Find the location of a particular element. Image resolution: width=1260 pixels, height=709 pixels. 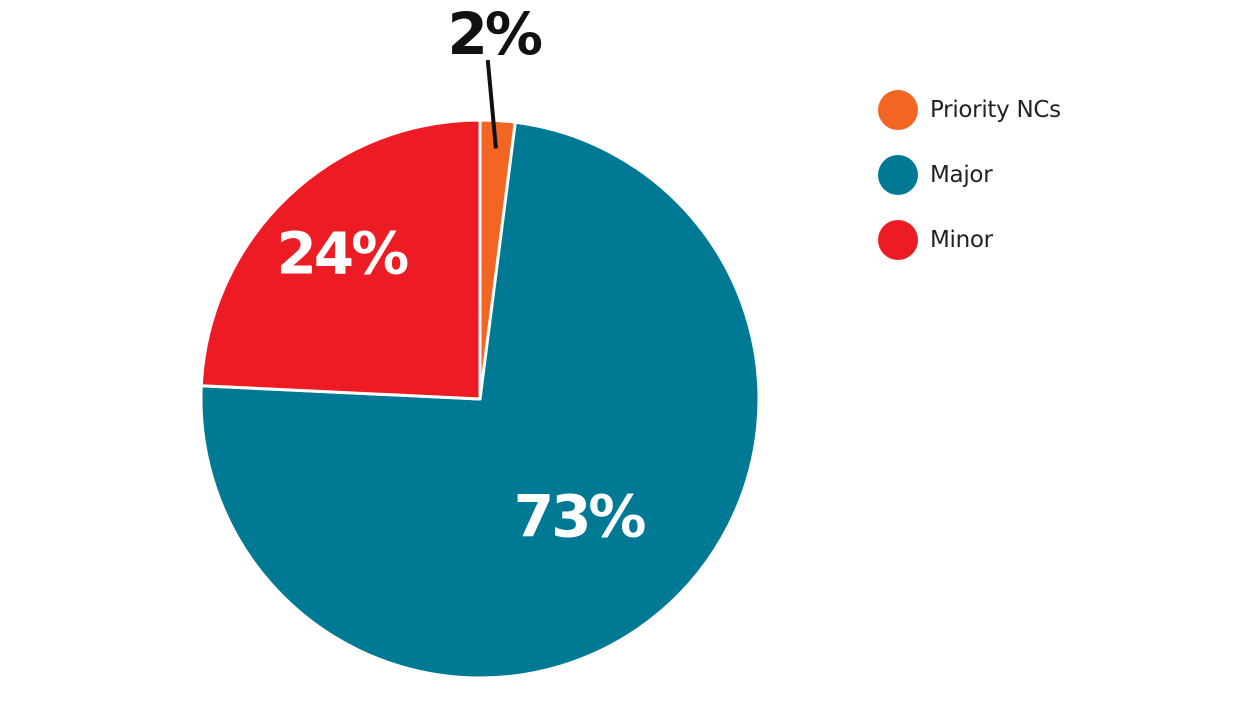

legend: Priority NCs Major Minor is located at coordinates (969, 187).